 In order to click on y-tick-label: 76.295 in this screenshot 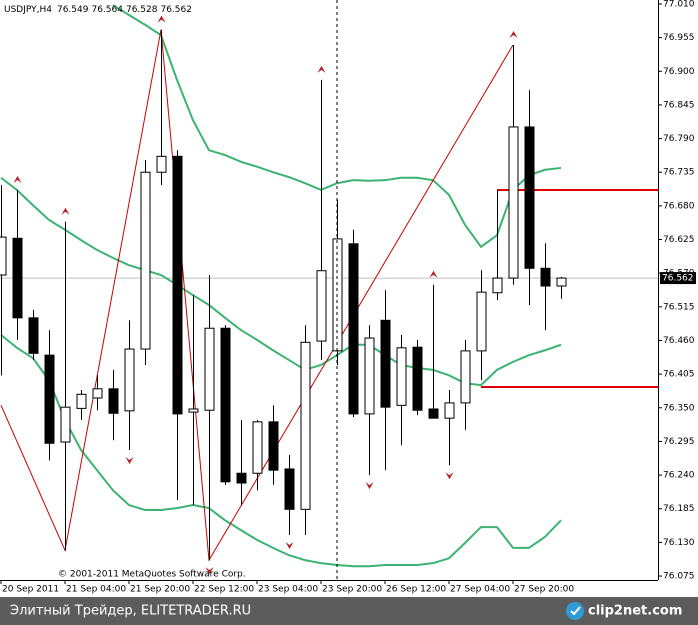, I will do `click(679, 442)`.